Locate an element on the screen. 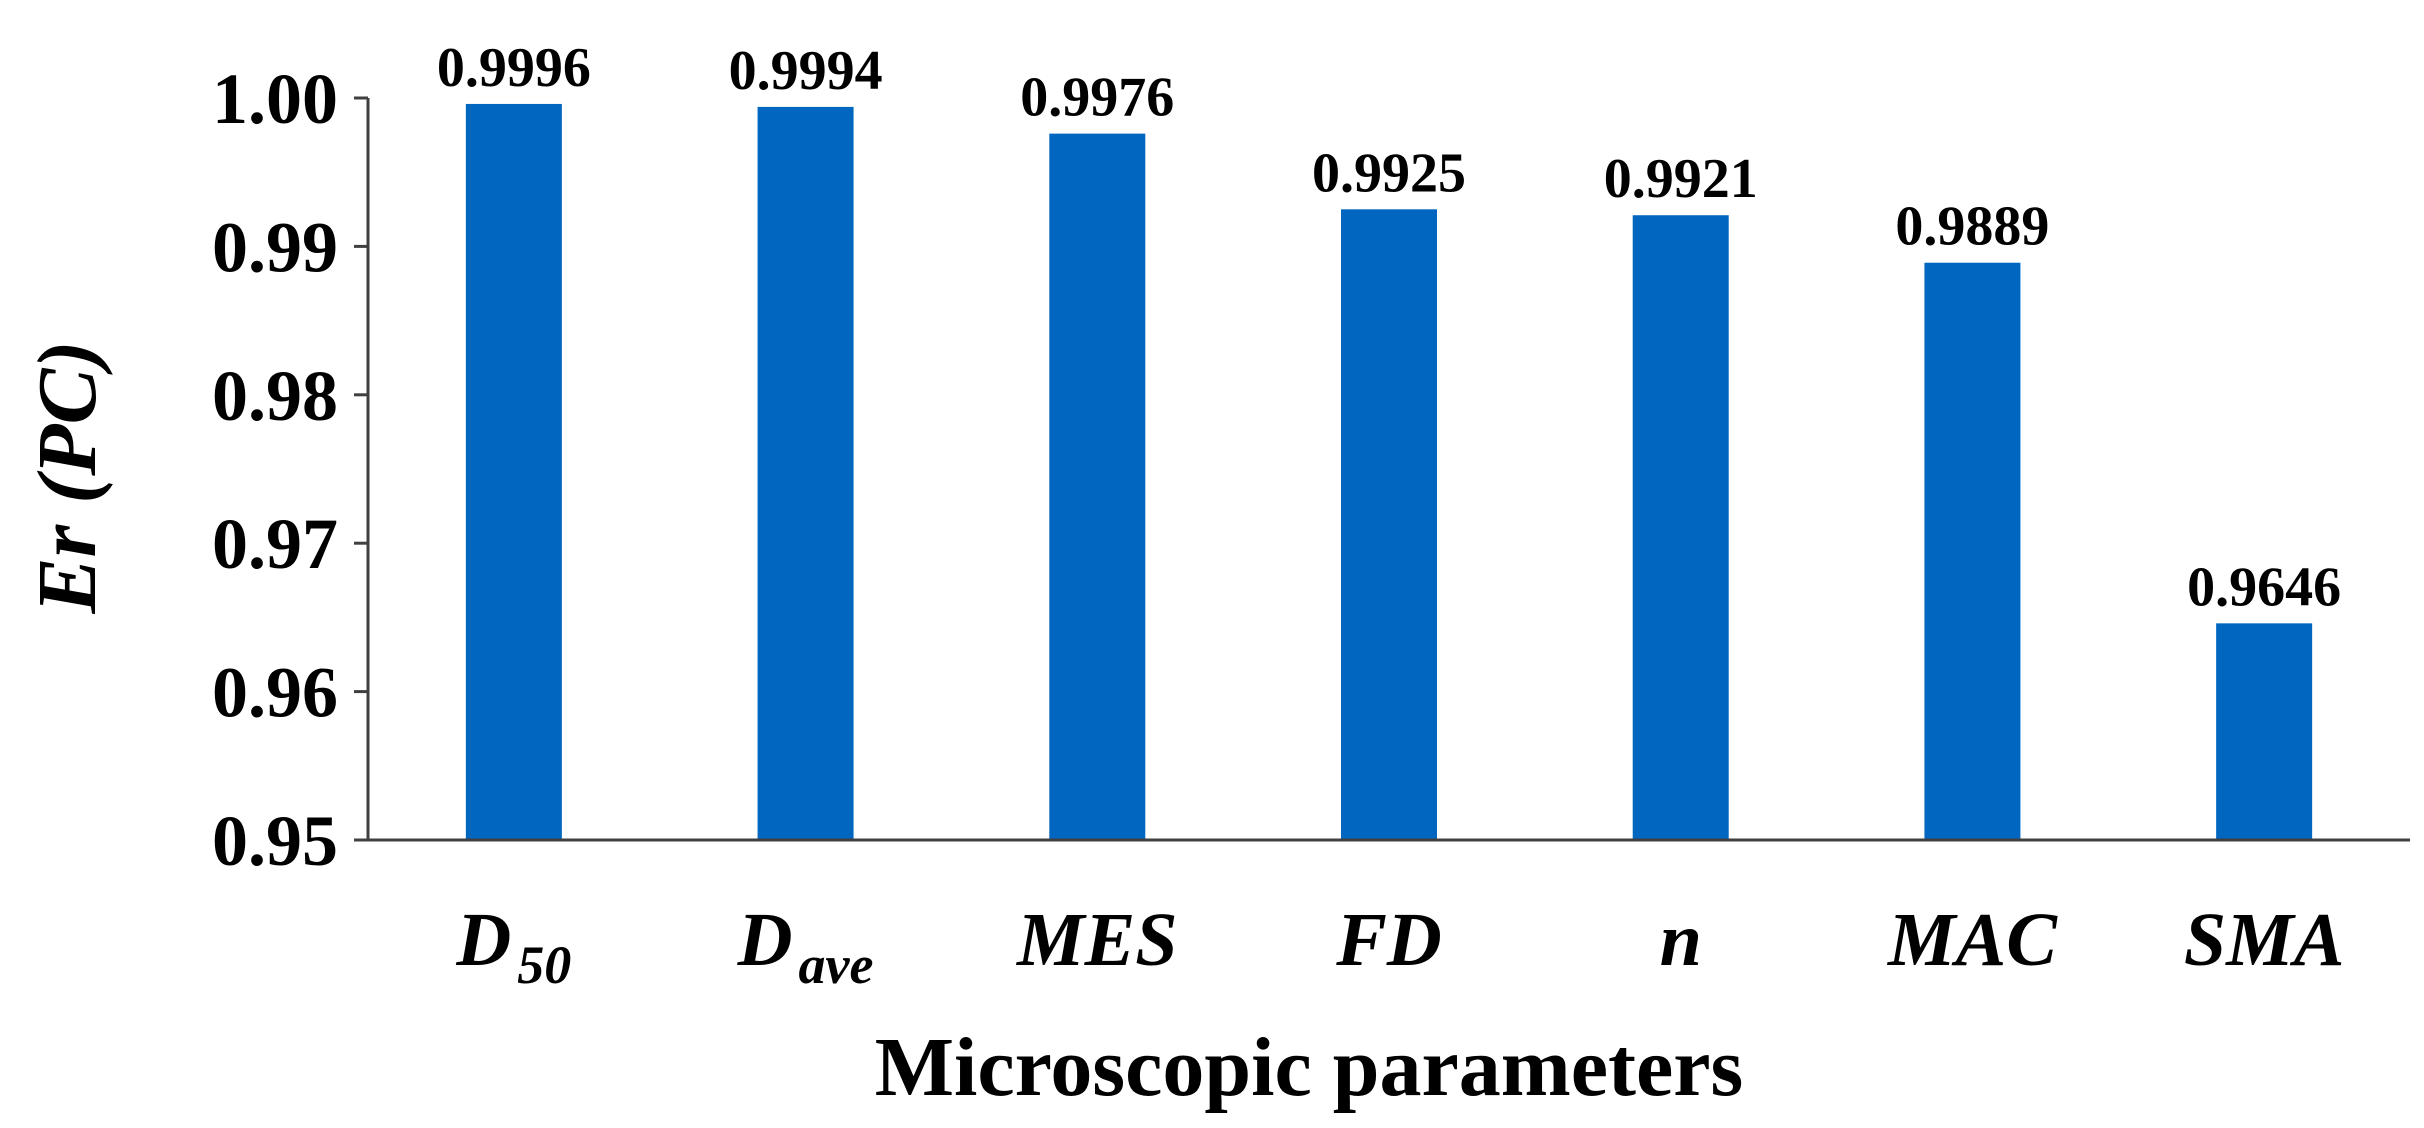 The width and height of the screenshot is (2424, 1128). y-tick-label: 0.95 is located at coordinates (275, 841).